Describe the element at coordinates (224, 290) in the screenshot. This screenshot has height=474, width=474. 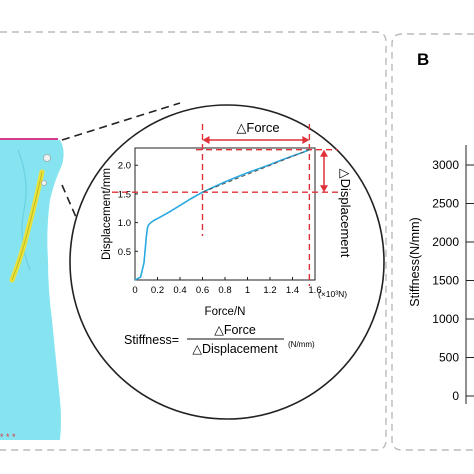
I see `inset-x-tick-label: 0.8` at that location.